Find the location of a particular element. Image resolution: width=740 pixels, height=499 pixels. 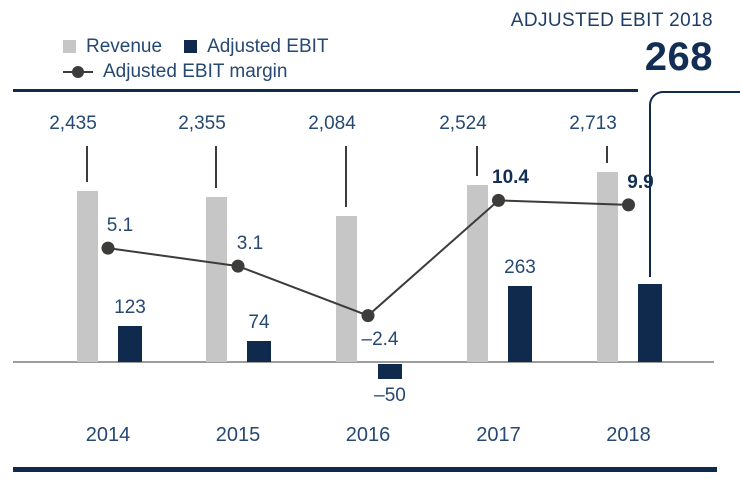

margin-value-label-2018: 9.9 is located at coordinates (640, 182).